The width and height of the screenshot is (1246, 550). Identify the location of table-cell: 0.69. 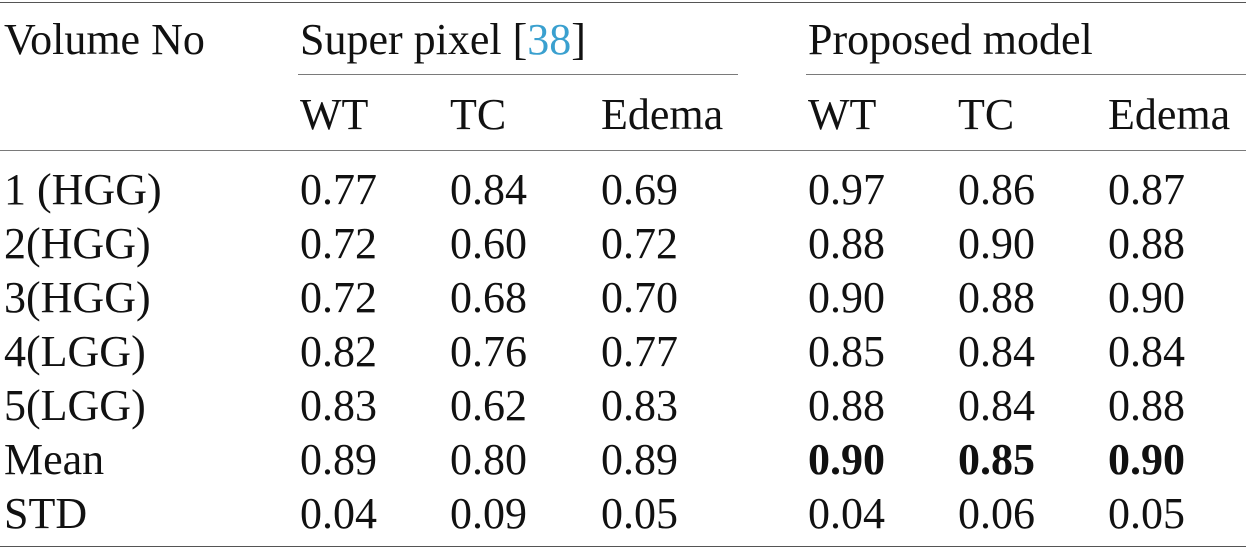
(639, 189).